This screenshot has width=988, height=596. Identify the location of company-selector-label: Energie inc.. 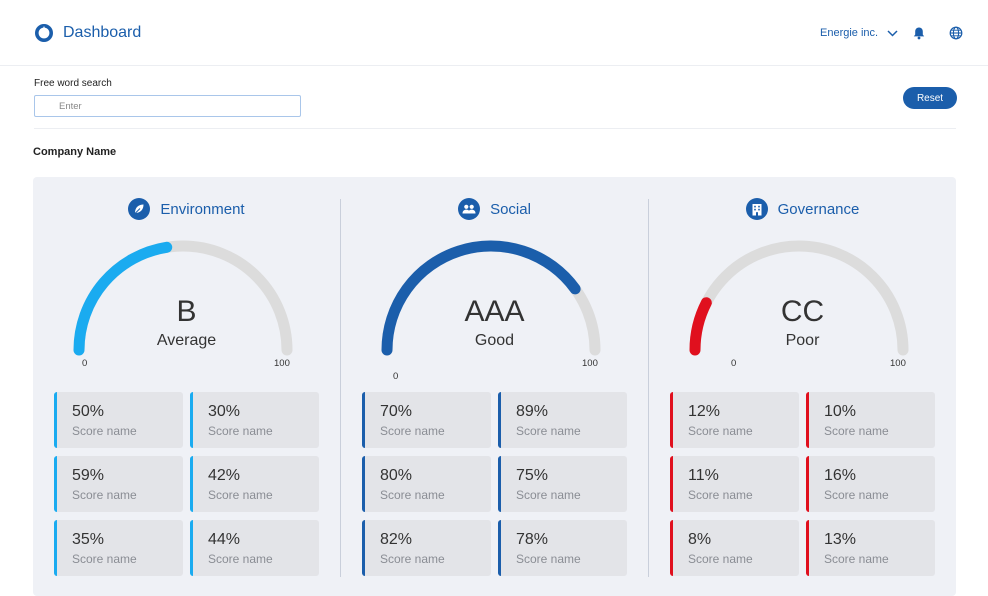
(849, 33).